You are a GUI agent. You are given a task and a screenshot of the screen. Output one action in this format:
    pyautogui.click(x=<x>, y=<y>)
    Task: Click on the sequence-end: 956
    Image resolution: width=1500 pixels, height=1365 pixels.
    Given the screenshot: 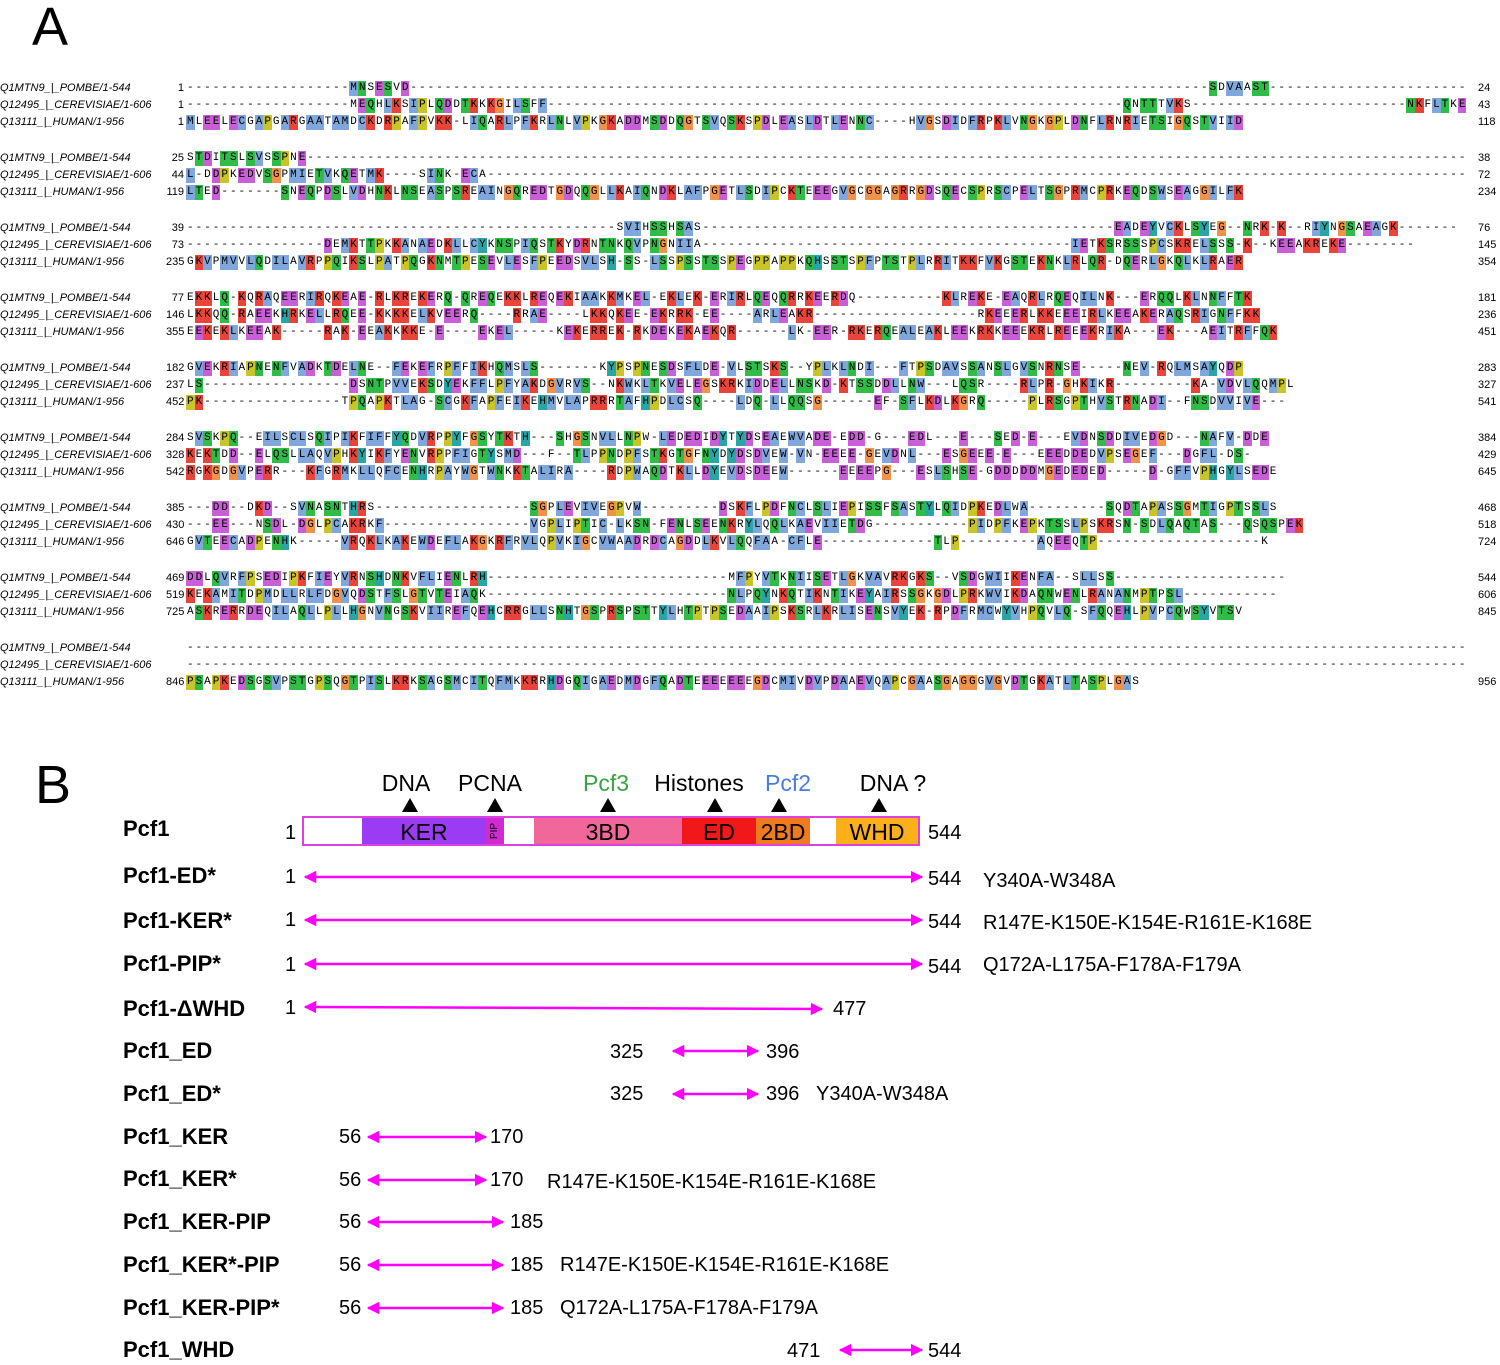 What is the action you would take?
    pyautogui.click(x=1487, y=682)
    